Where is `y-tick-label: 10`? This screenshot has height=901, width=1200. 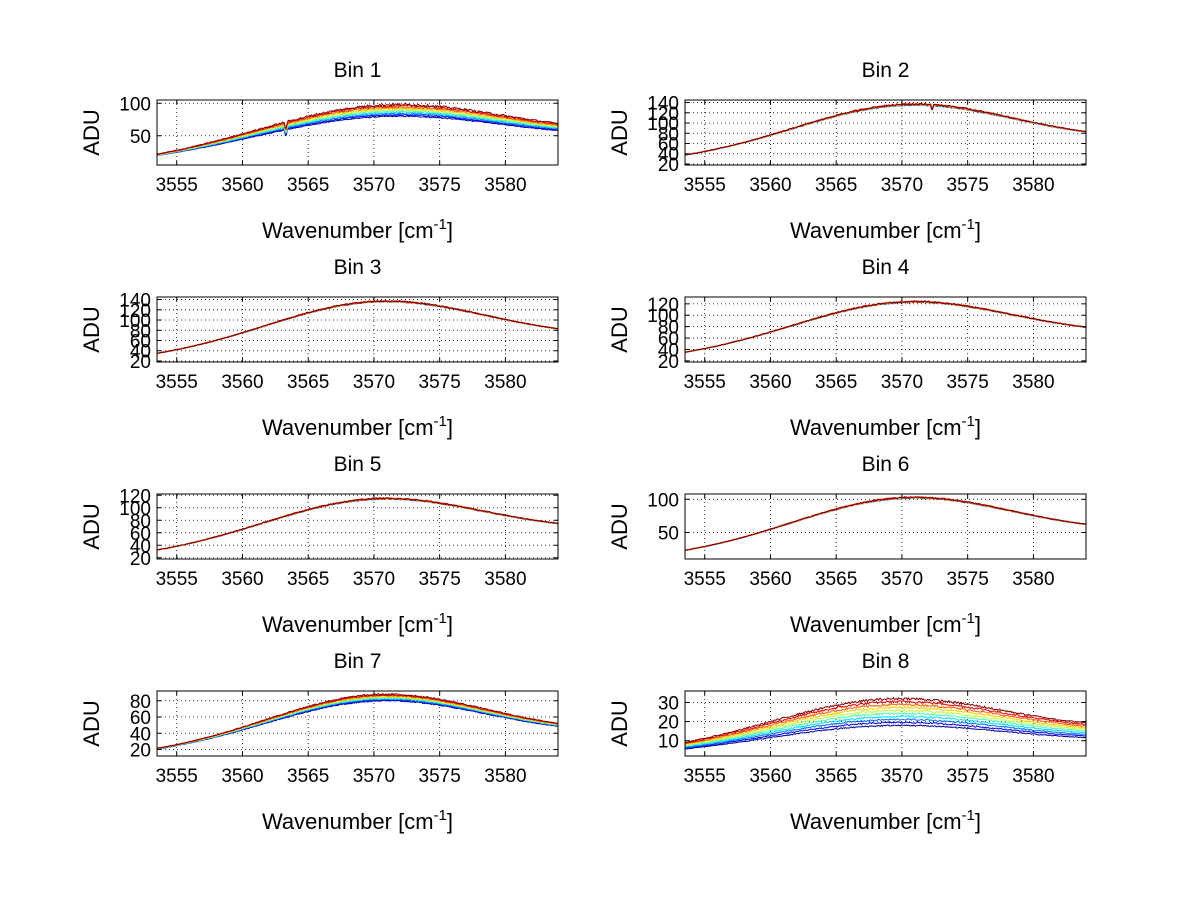
y-tick-label: 10 is located at coordinates (668, 742).